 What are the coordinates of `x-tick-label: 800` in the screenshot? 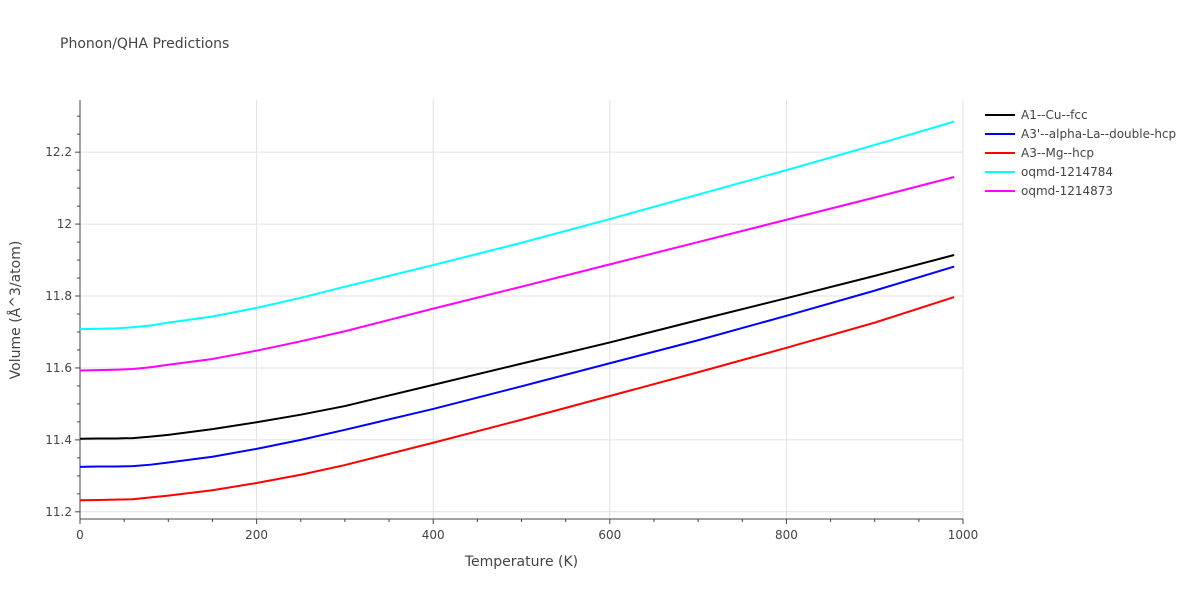 It's located at (786, 535).